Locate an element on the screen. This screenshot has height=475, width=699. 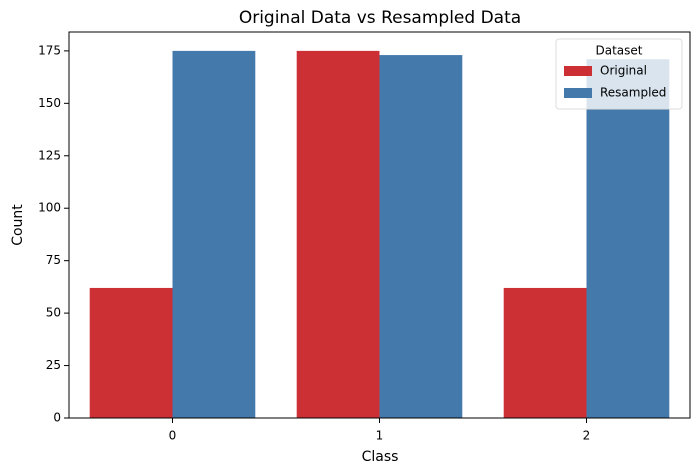
legend-title: Dataset is located at coordinates (619, 51).